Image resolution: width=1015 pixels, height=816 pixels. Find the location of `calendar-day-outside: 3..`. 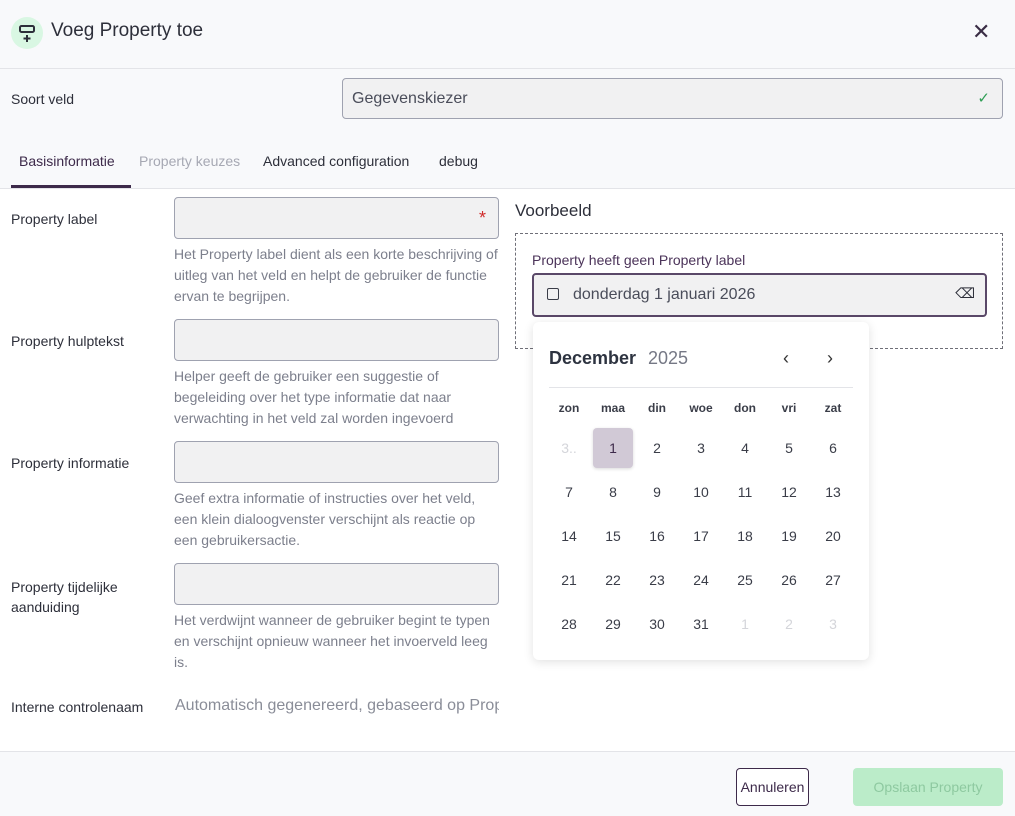

calendar-day-outside: 3.. is located at coordinates (569, 448).